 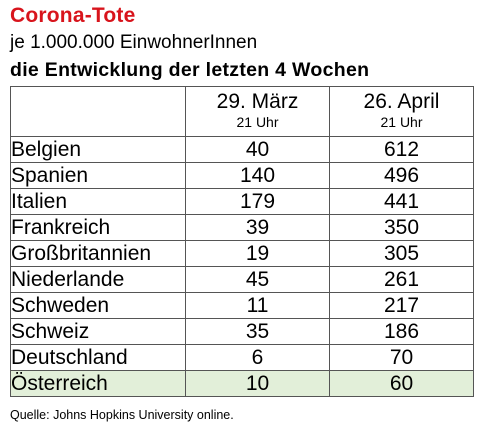 I want to click on table-row: Belgien 40 612, so click(x=242, y=149).